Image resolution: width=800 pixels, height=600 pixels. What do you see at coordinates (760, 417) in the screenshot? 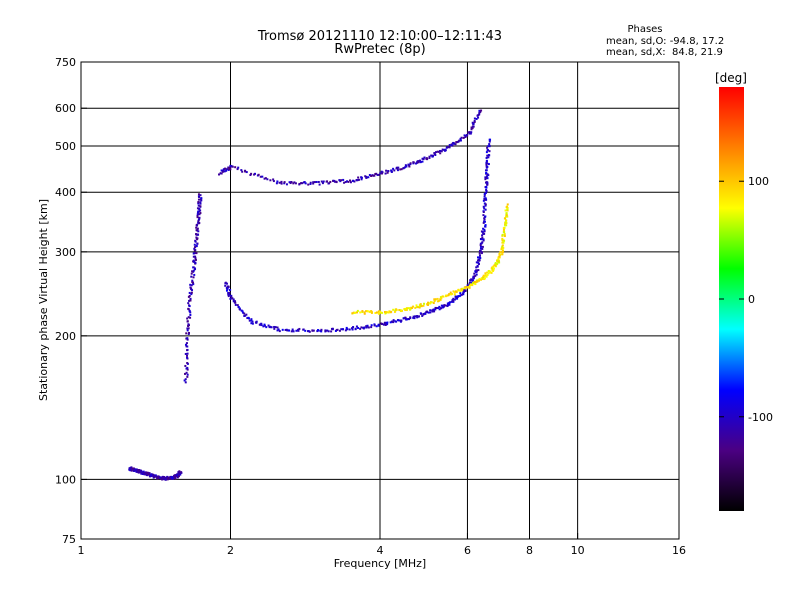
I see `colorbar-tick-label: -100` at bounding box center [760, 417].